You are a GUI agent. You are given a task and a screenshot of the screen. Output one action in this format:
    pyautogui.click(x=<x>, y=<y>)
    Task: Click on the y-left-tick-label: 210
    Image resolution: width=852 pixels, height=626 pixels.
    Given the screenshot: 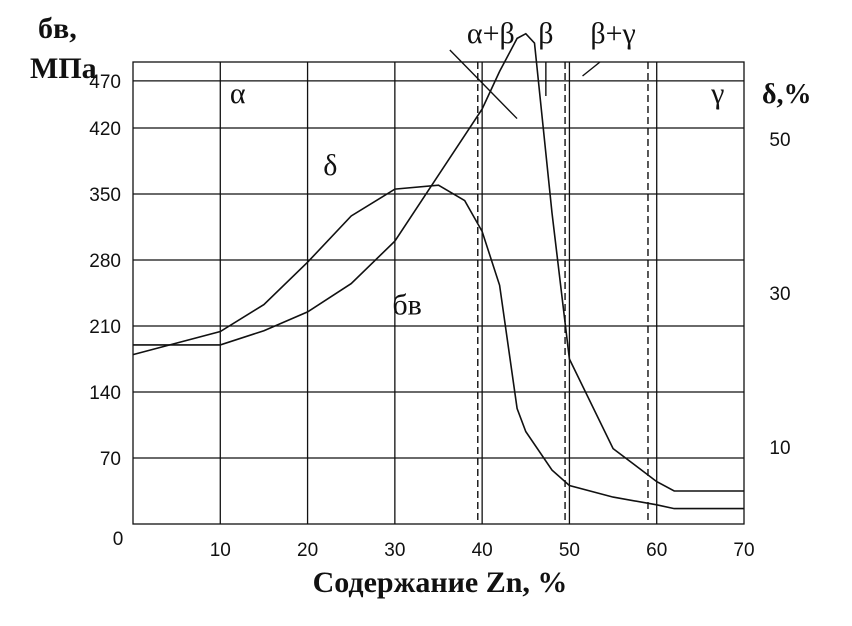 What is the action you would take?
    pyautogui.click(x=105, y=327)
    